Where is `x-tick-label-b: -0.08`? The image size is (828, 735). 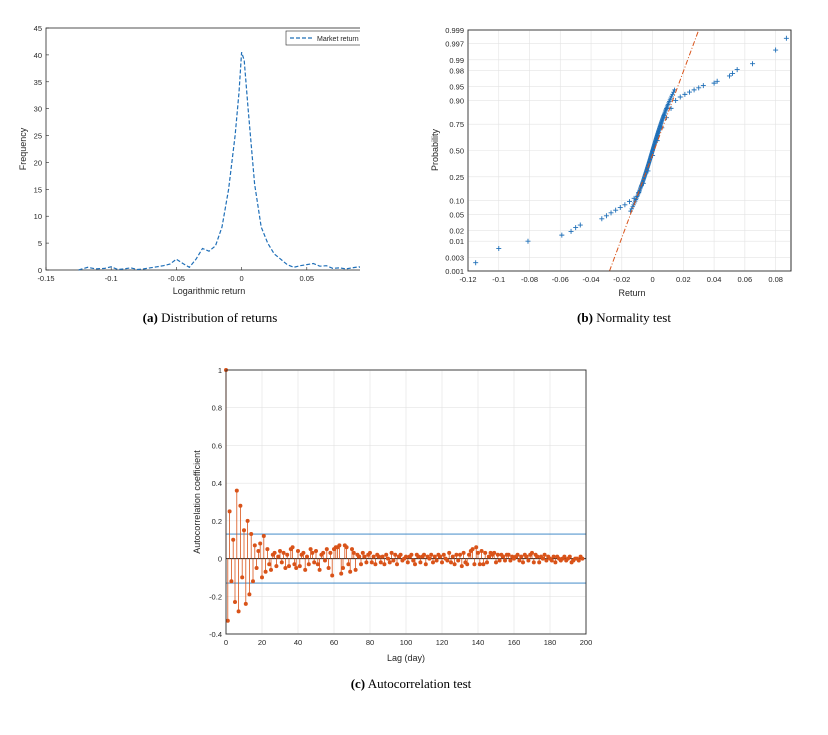
x-tick-label-b: -0.08 is located at coordinates (529, 279).